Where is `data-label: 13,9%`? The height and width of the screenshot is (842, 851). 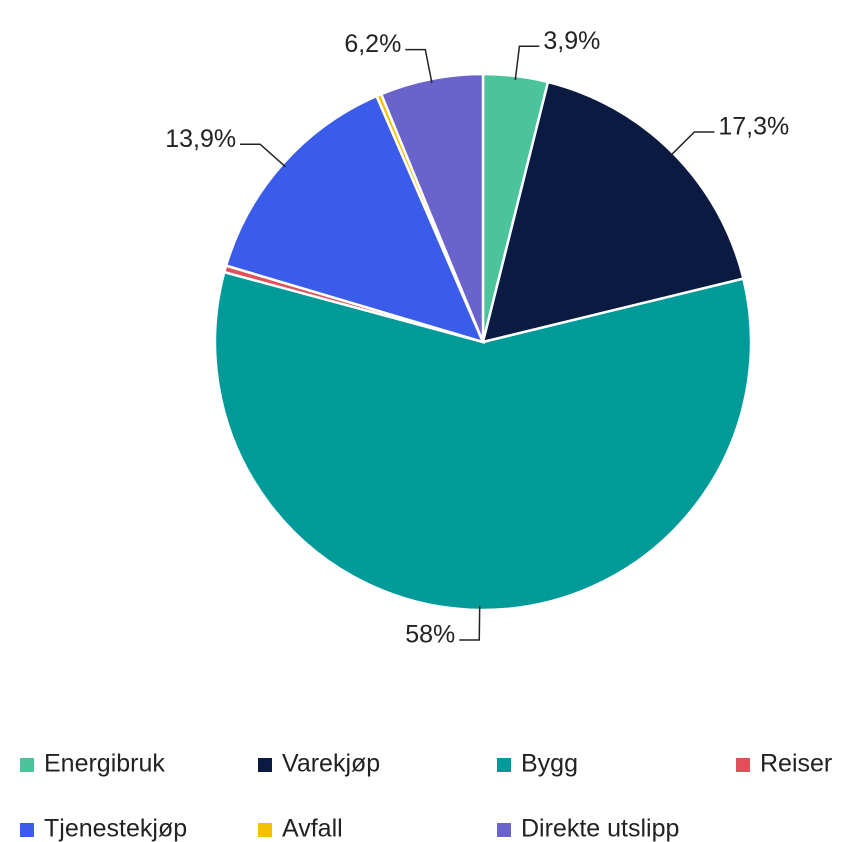 data-label: 13,9% is located at coordinates (200, 139).